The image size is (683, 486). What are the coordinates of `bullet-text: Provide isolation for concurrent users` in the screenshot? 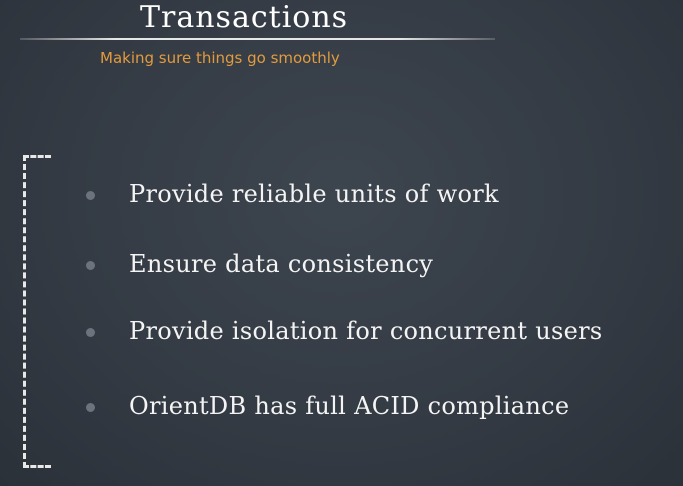 It's located at (366, 331).